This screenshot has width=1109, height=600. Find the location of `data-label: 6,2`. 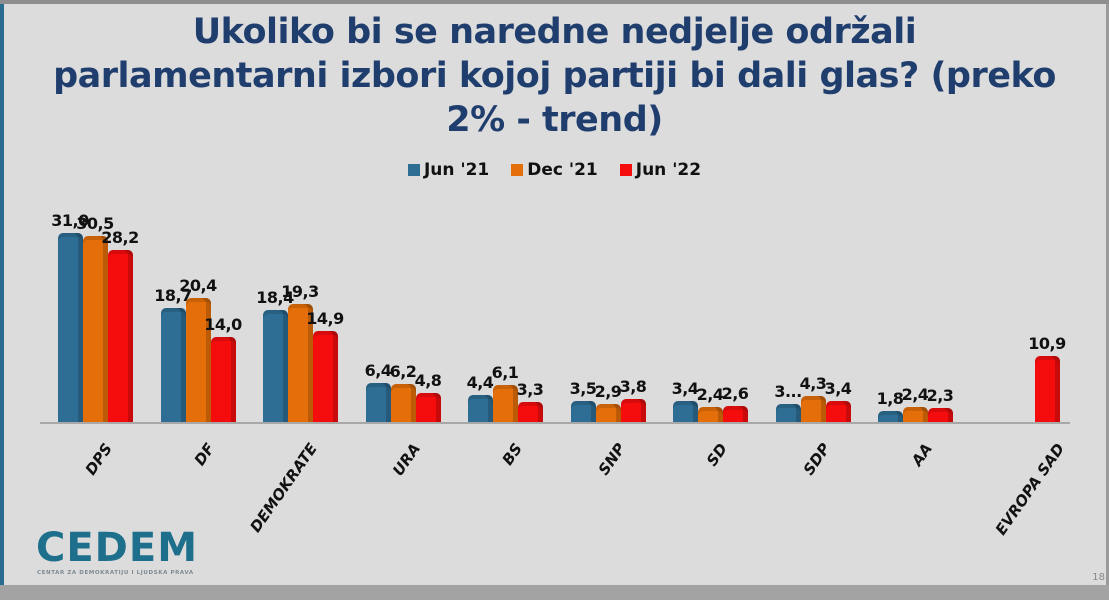

data-label: 6,2 is located at coordinates (403, 372).